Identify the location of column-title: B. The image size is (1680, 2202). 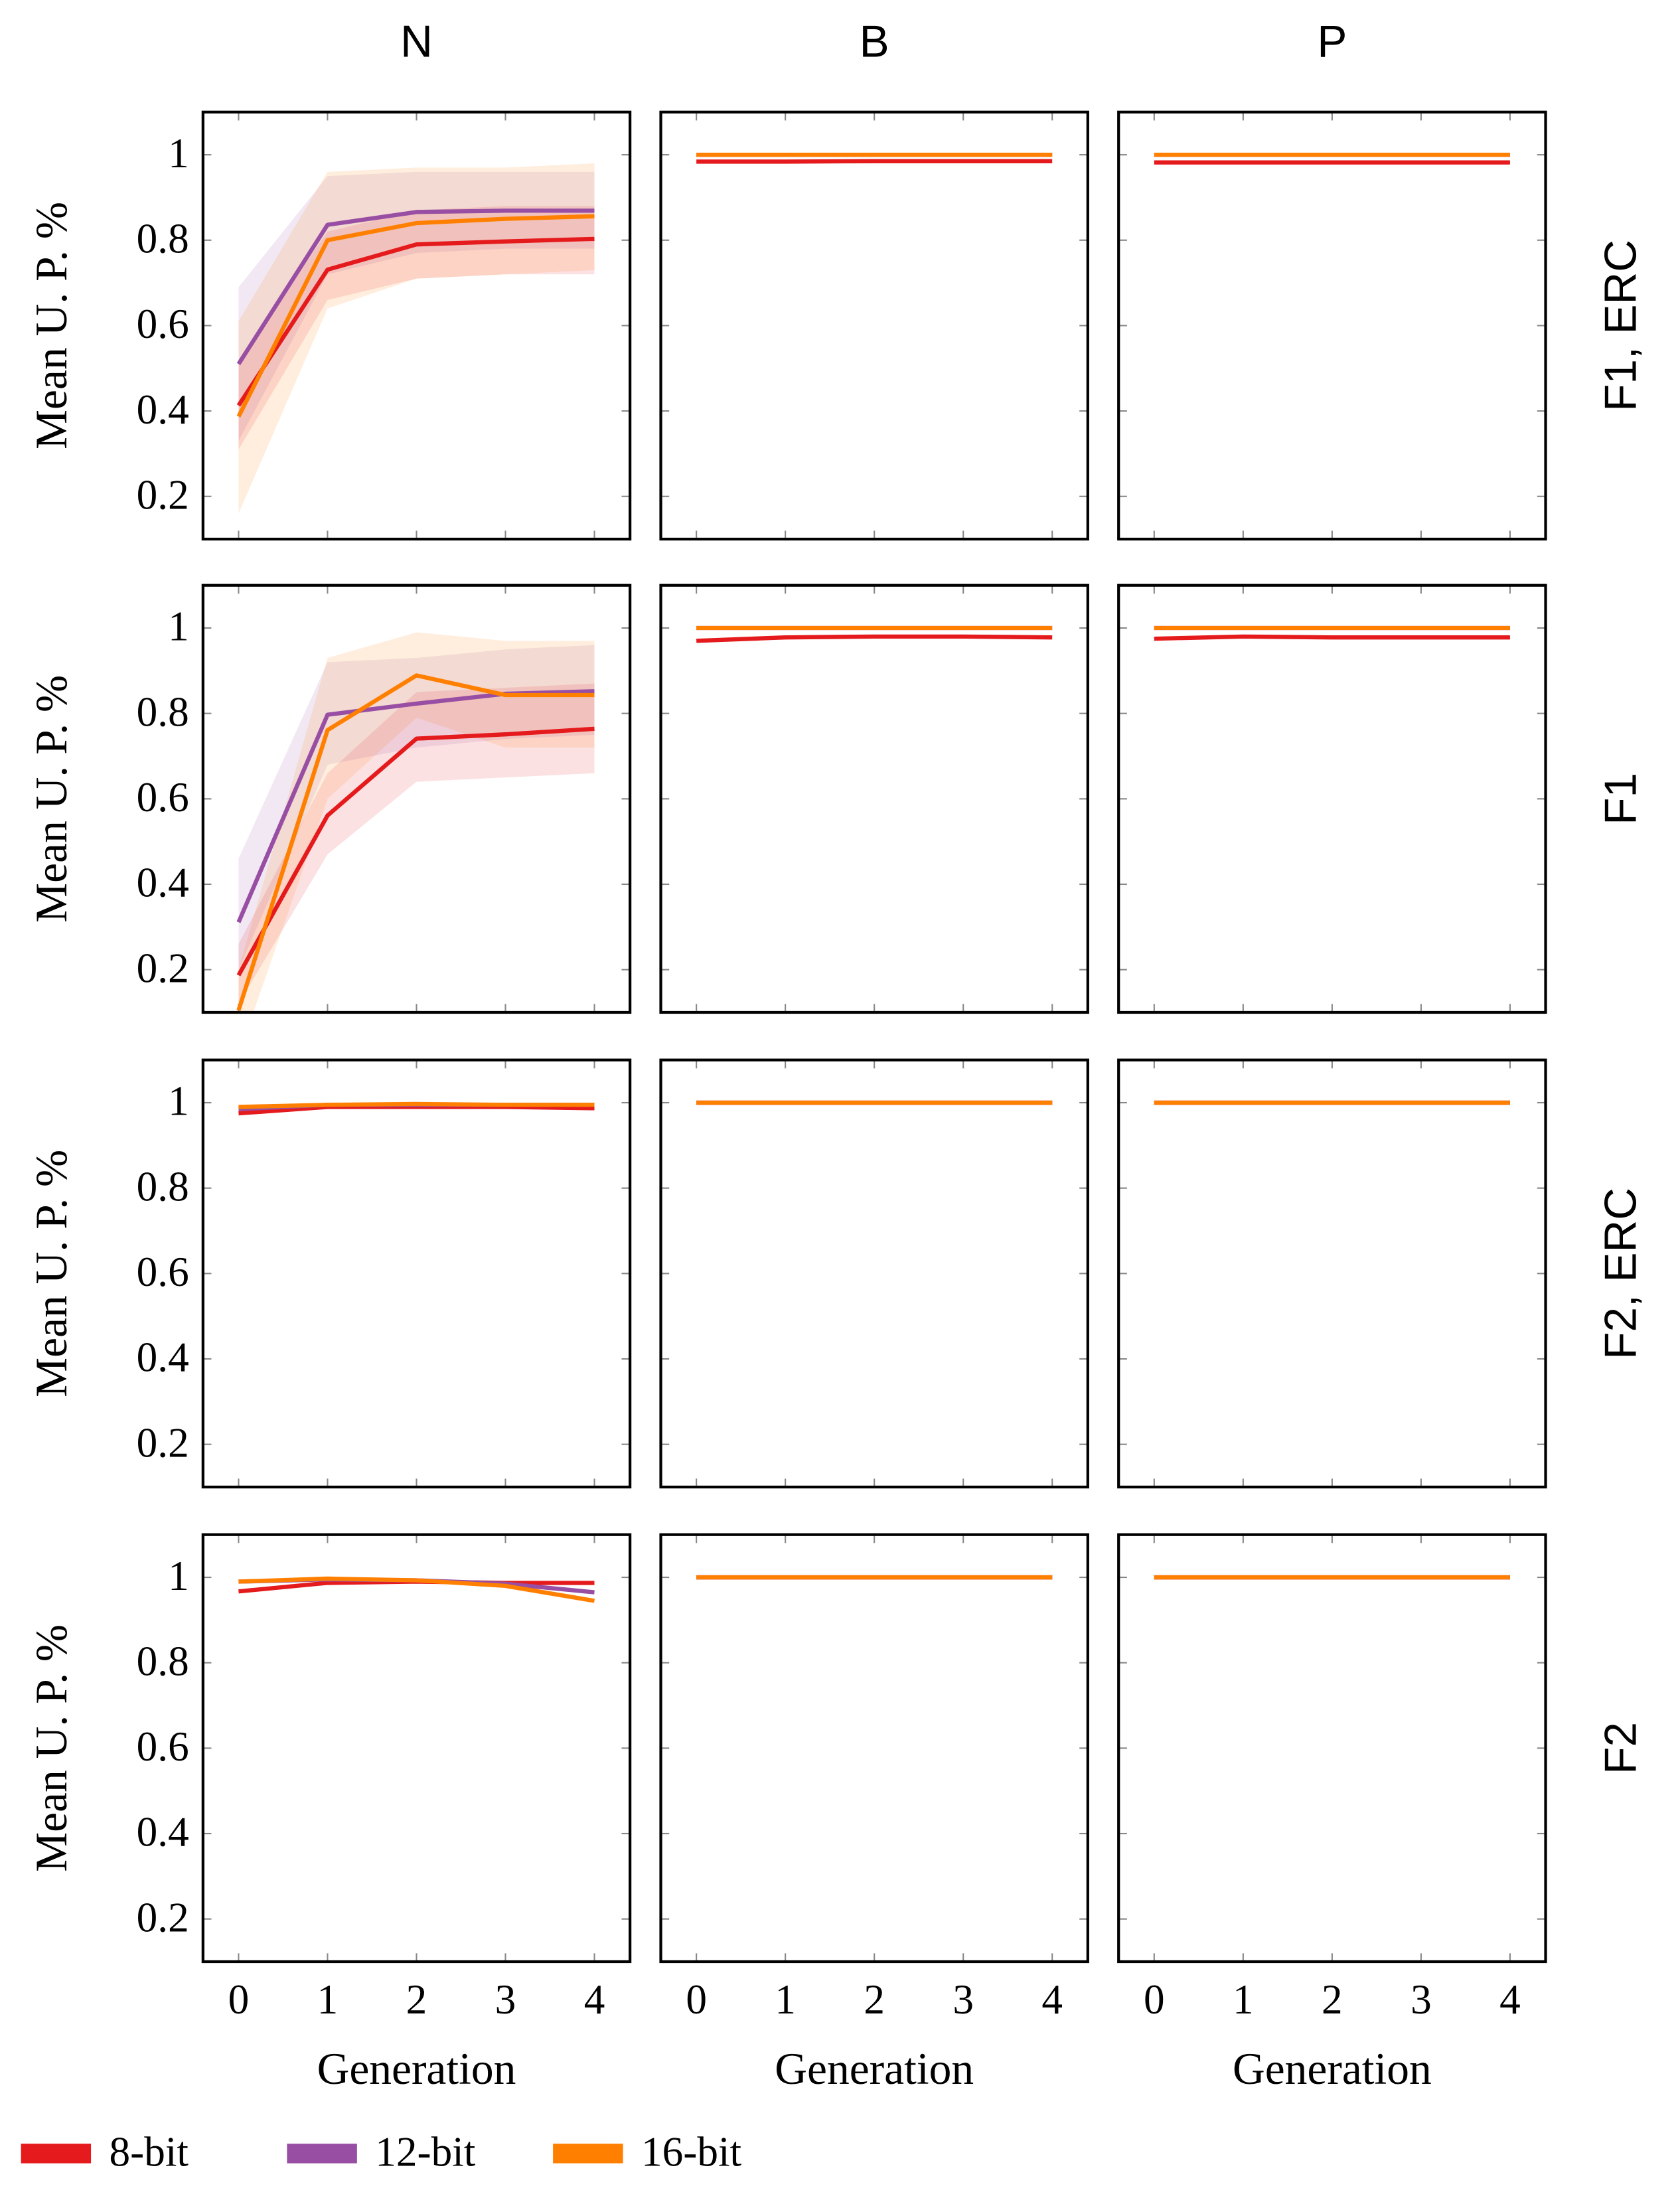
(874, 41).